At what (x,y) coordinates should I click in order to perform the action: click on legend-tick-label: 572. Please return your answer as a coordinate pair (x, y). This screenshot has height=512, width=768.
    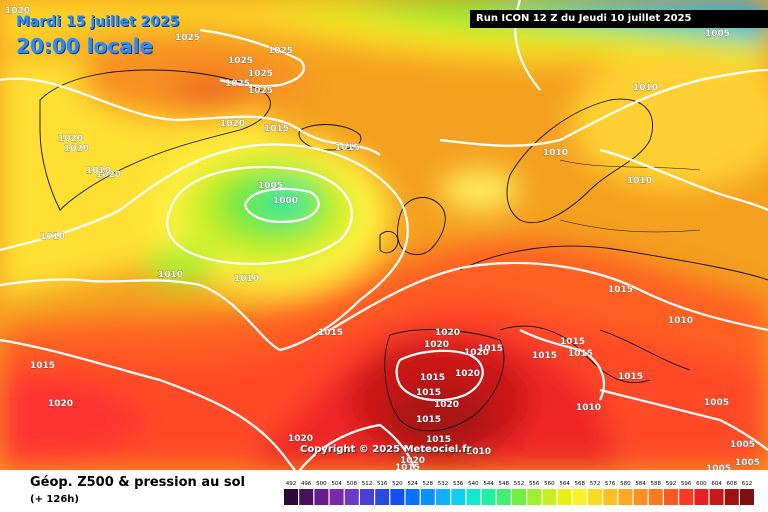
    Looking at the image, I should click on (595, 484).